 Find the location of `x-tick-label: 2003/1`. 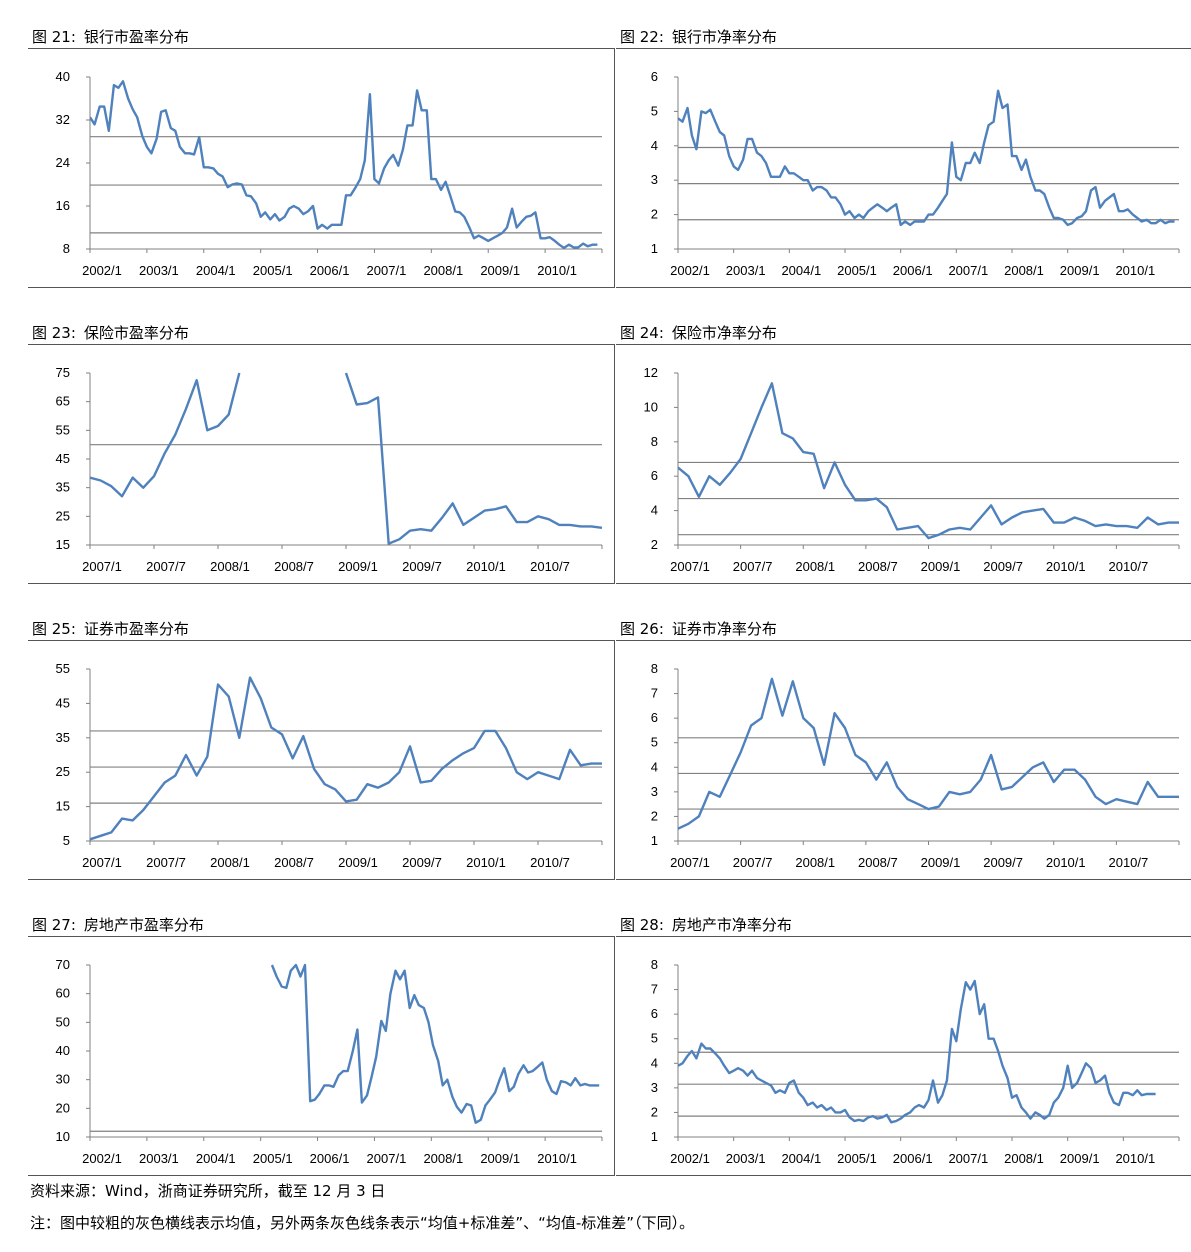

x-tick-label: 2003/1 is located at coordinates (159, 270).